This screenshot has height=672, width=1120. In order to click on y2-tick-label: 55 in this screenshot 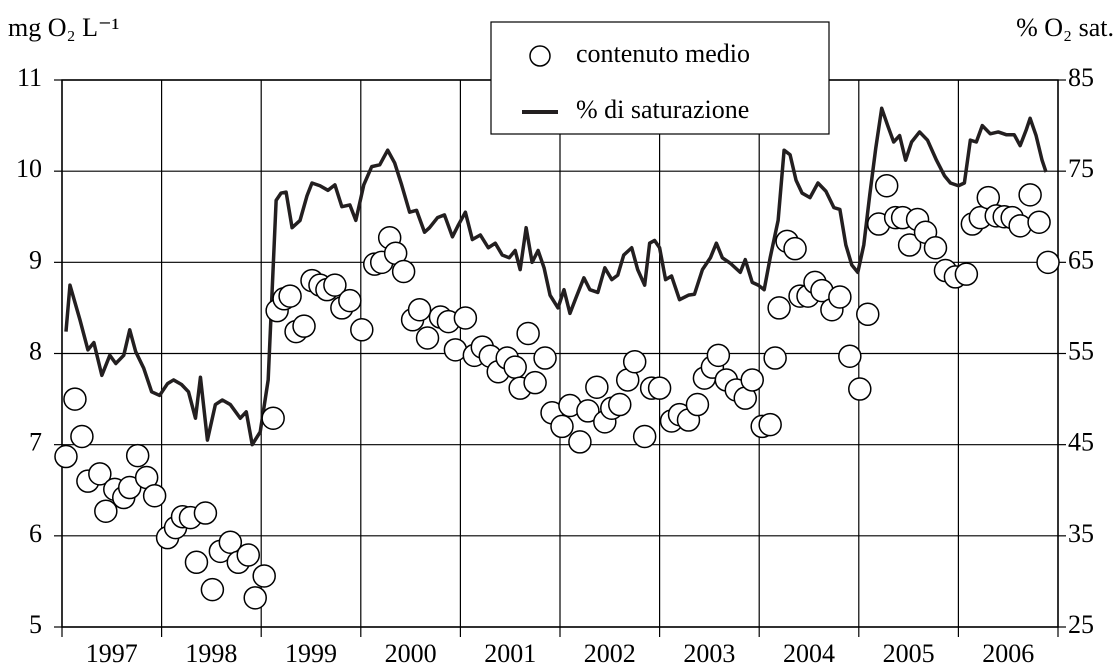, I will do `click(1081, 350)`.